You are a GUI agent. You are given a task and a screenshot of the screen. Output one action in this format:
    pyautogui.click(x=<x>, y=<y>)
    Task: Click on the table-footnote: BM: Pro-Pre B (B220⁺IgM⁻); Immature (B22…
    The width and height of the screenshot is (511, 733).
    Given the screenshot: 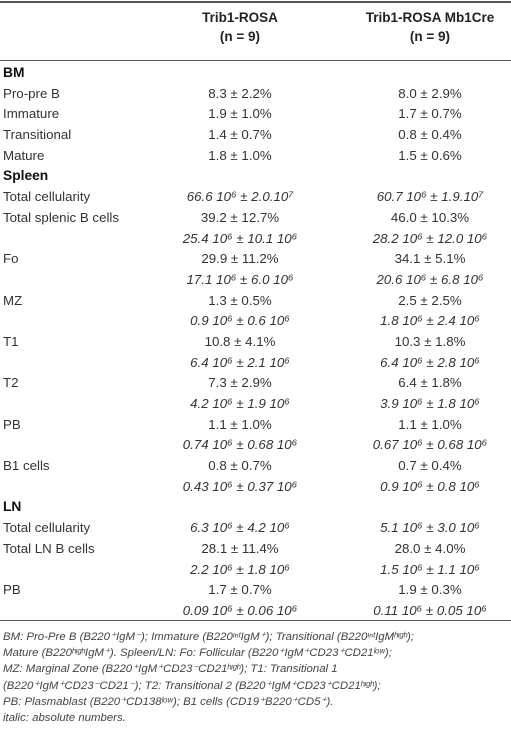 What is the action you would take?
    pyautogui.click(x=255, y=677)
    